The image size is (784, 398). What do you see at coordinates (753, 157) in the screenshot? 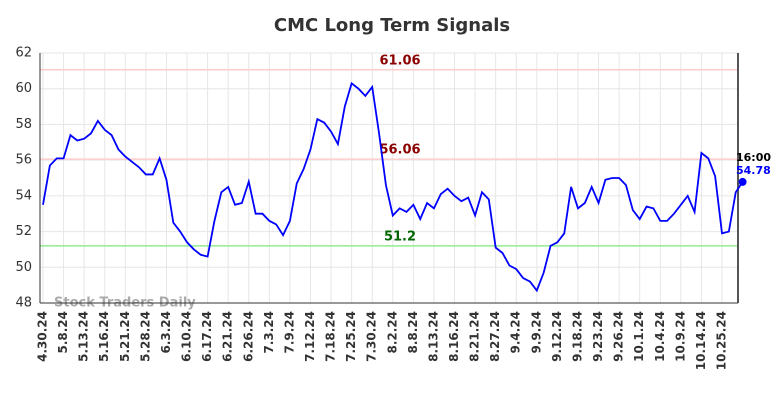
I see `last-time-label: 16:00` at bounding box center [753, 157].